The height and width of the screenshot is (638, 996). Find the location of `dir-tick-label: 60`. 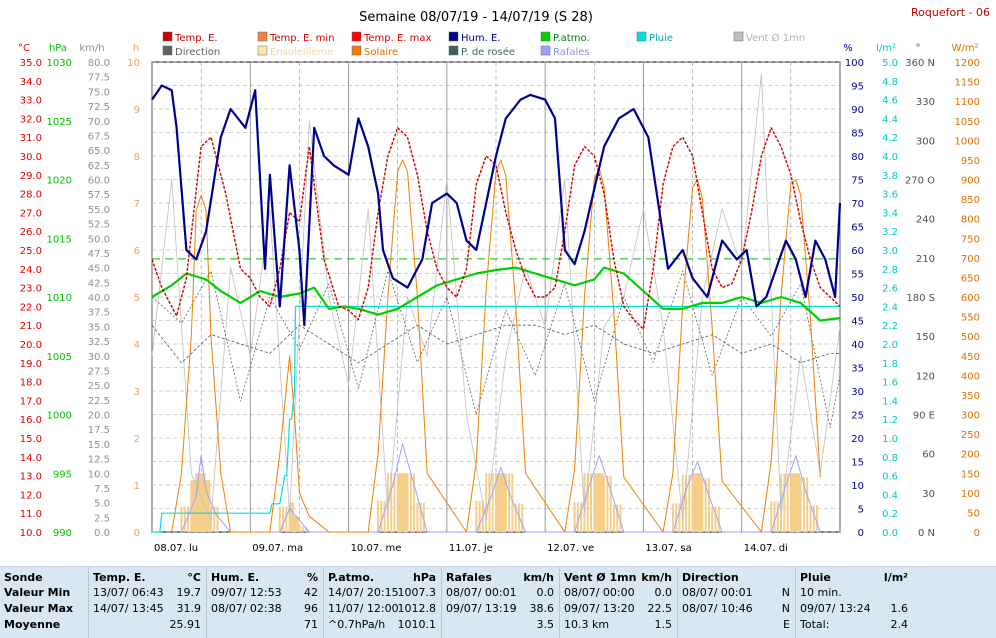

dir-tick-label: 60 is located at coordinates (928, 455).